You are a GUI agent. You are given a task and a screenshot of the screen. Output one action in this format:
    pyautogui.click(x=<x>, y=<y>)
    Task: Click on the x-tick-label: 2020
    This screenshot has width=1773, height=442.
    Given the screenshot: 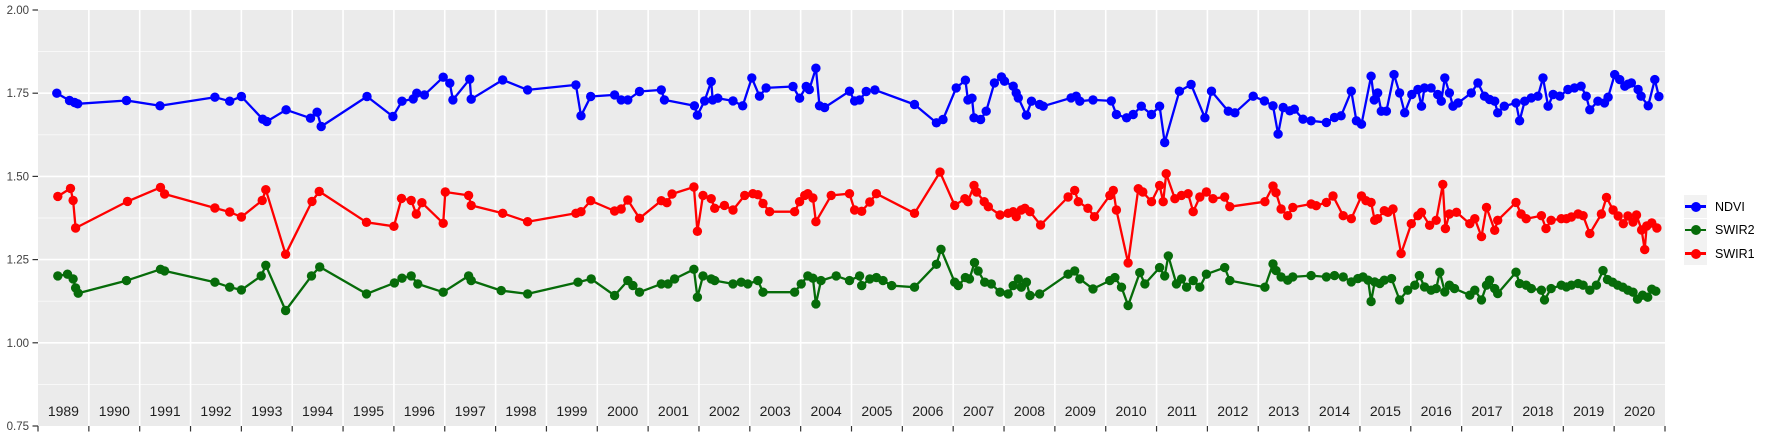 What is the action you would take?
    pyautogui.click(x=1639, y=411)
    